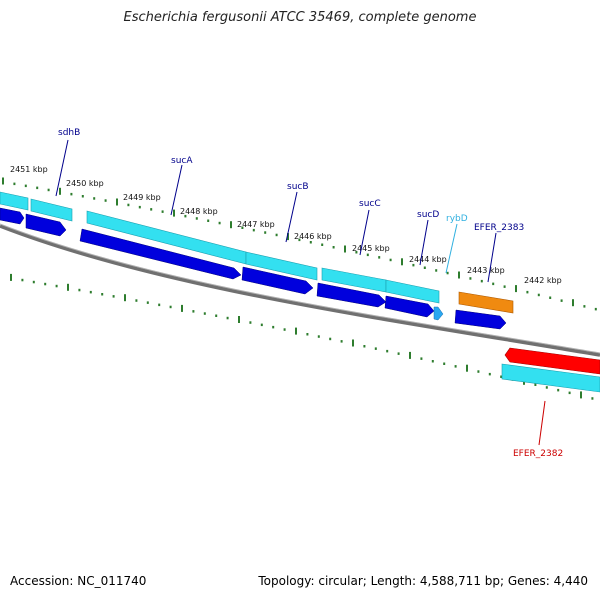 This screenshot has width=600, height=600. What do you see at coordinates (29, 169) in the screenshot?
I see `tick-label: 2451 kbp` at bounding box center [29, 169].